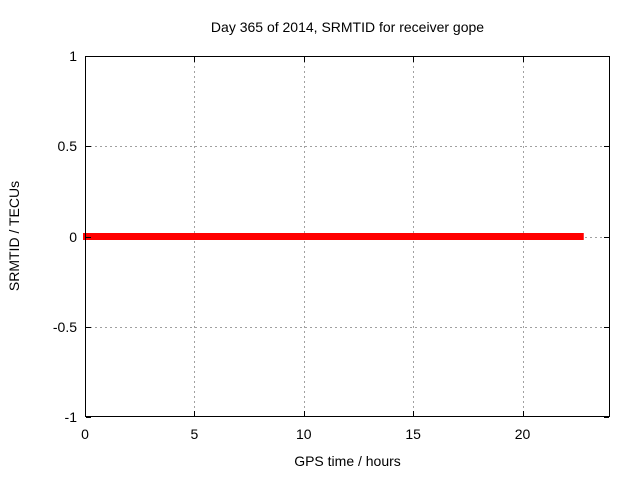  I want to click on x-tick-label: 15, so click(413, 434).